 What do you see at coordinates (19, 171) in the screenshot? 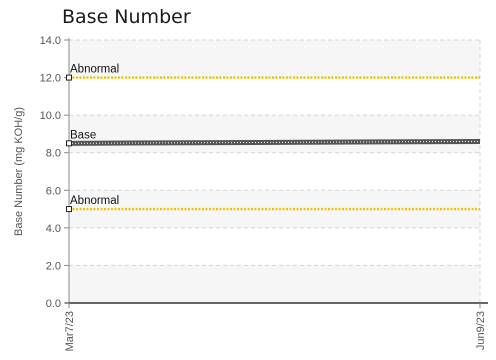
I see `y-axis-label: Base Number (mg KOH/g)` at bounding box center [19, 171].